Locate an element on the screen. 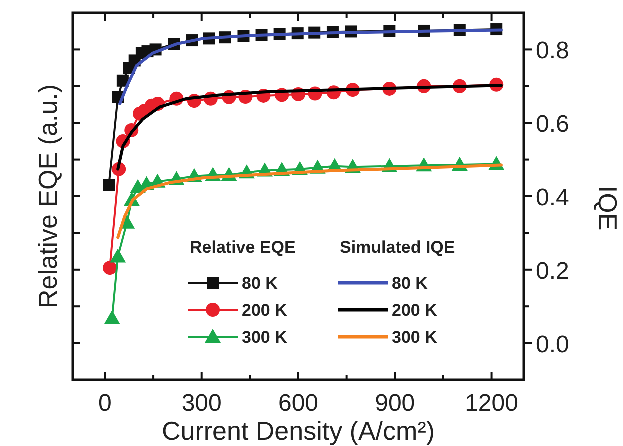  x-tick-label: 600 is located at coordinates (298, 403).